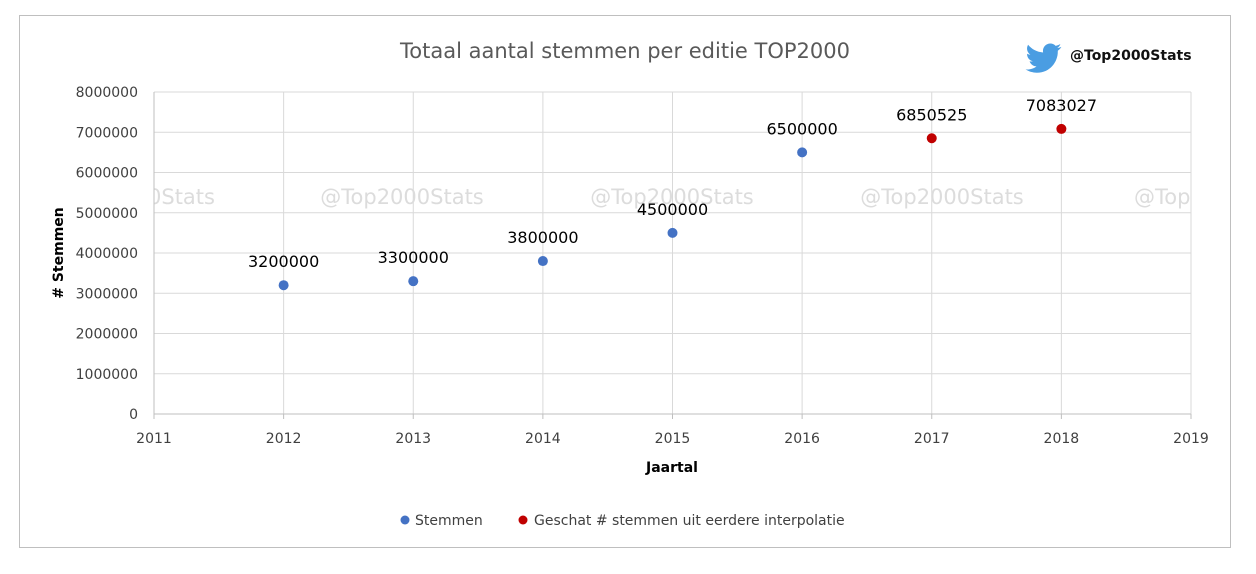 The width and height of the screenshot is (1256, 574). What do you see at coordinates (59, 253) in the screenshot?
I see `y-axis-title: # Stemmen` at bounding box center [59, 253].